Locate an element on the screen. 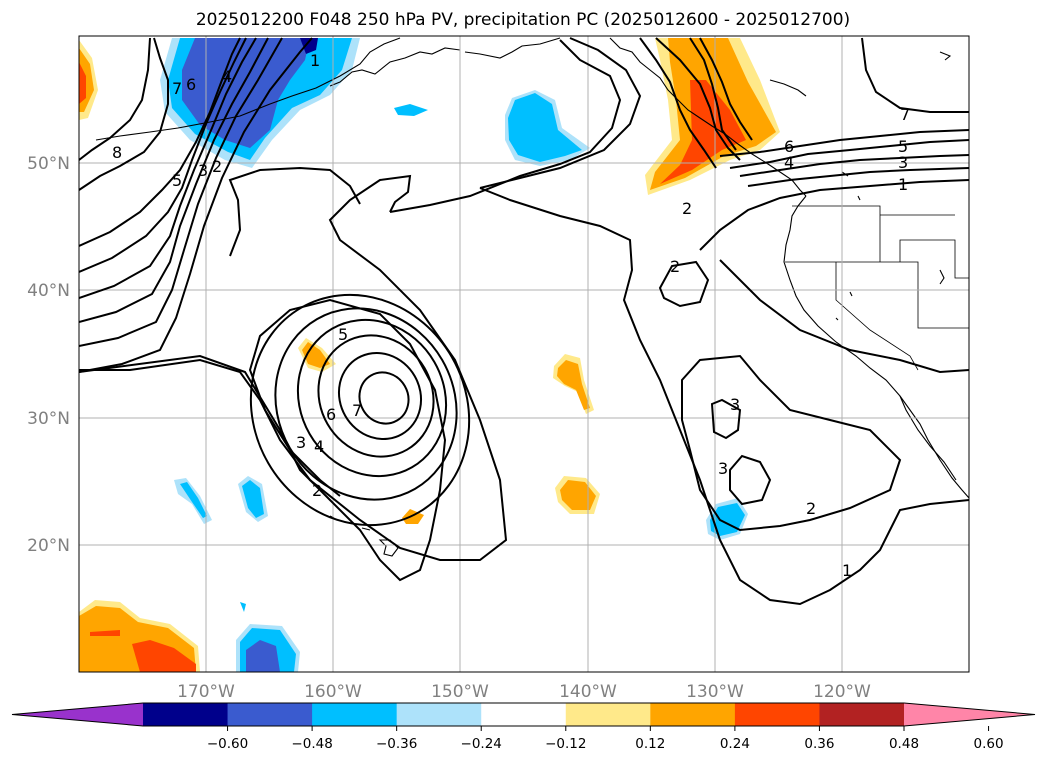  colorbar-tick-label: −0.36 is located at coordinates (396, 744).